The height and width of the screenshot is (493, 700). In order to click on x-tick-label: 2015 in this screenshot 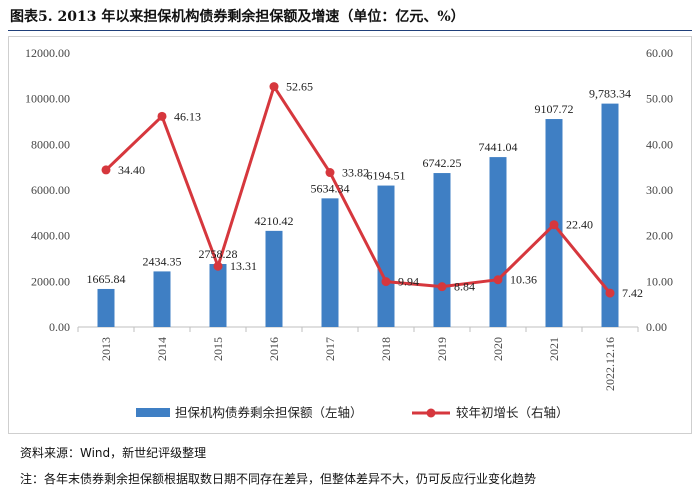, I will do `click(218, 349)`.